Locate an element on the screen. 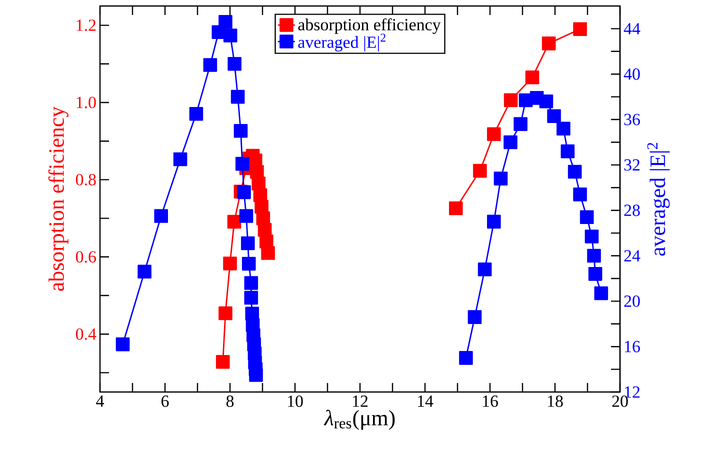 This screenshot has width=716, height=473. y-tick-label: 0.4 is located at coordinates (86, 334).